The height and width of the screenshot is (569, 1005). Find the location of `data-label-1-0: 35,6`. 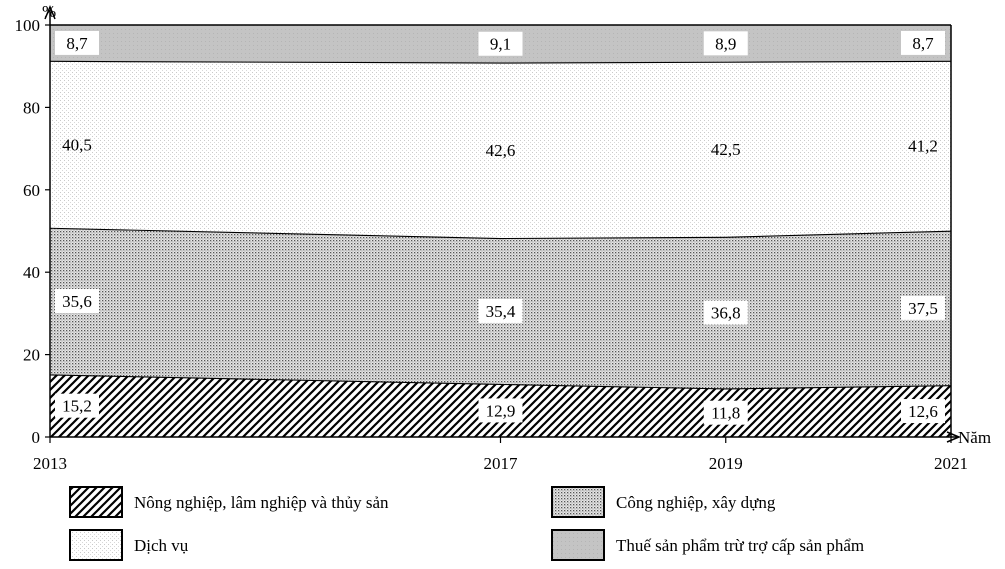

data-label-1-0: 35,6 is located at coordinates (77, 301).